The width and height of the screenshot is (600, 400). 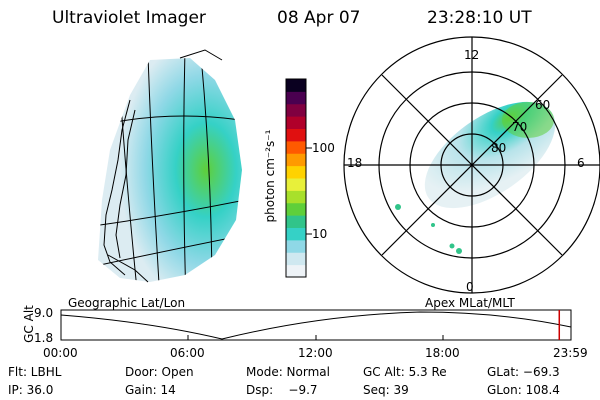 I want to click on colorbar, so click(x=298, y=178).